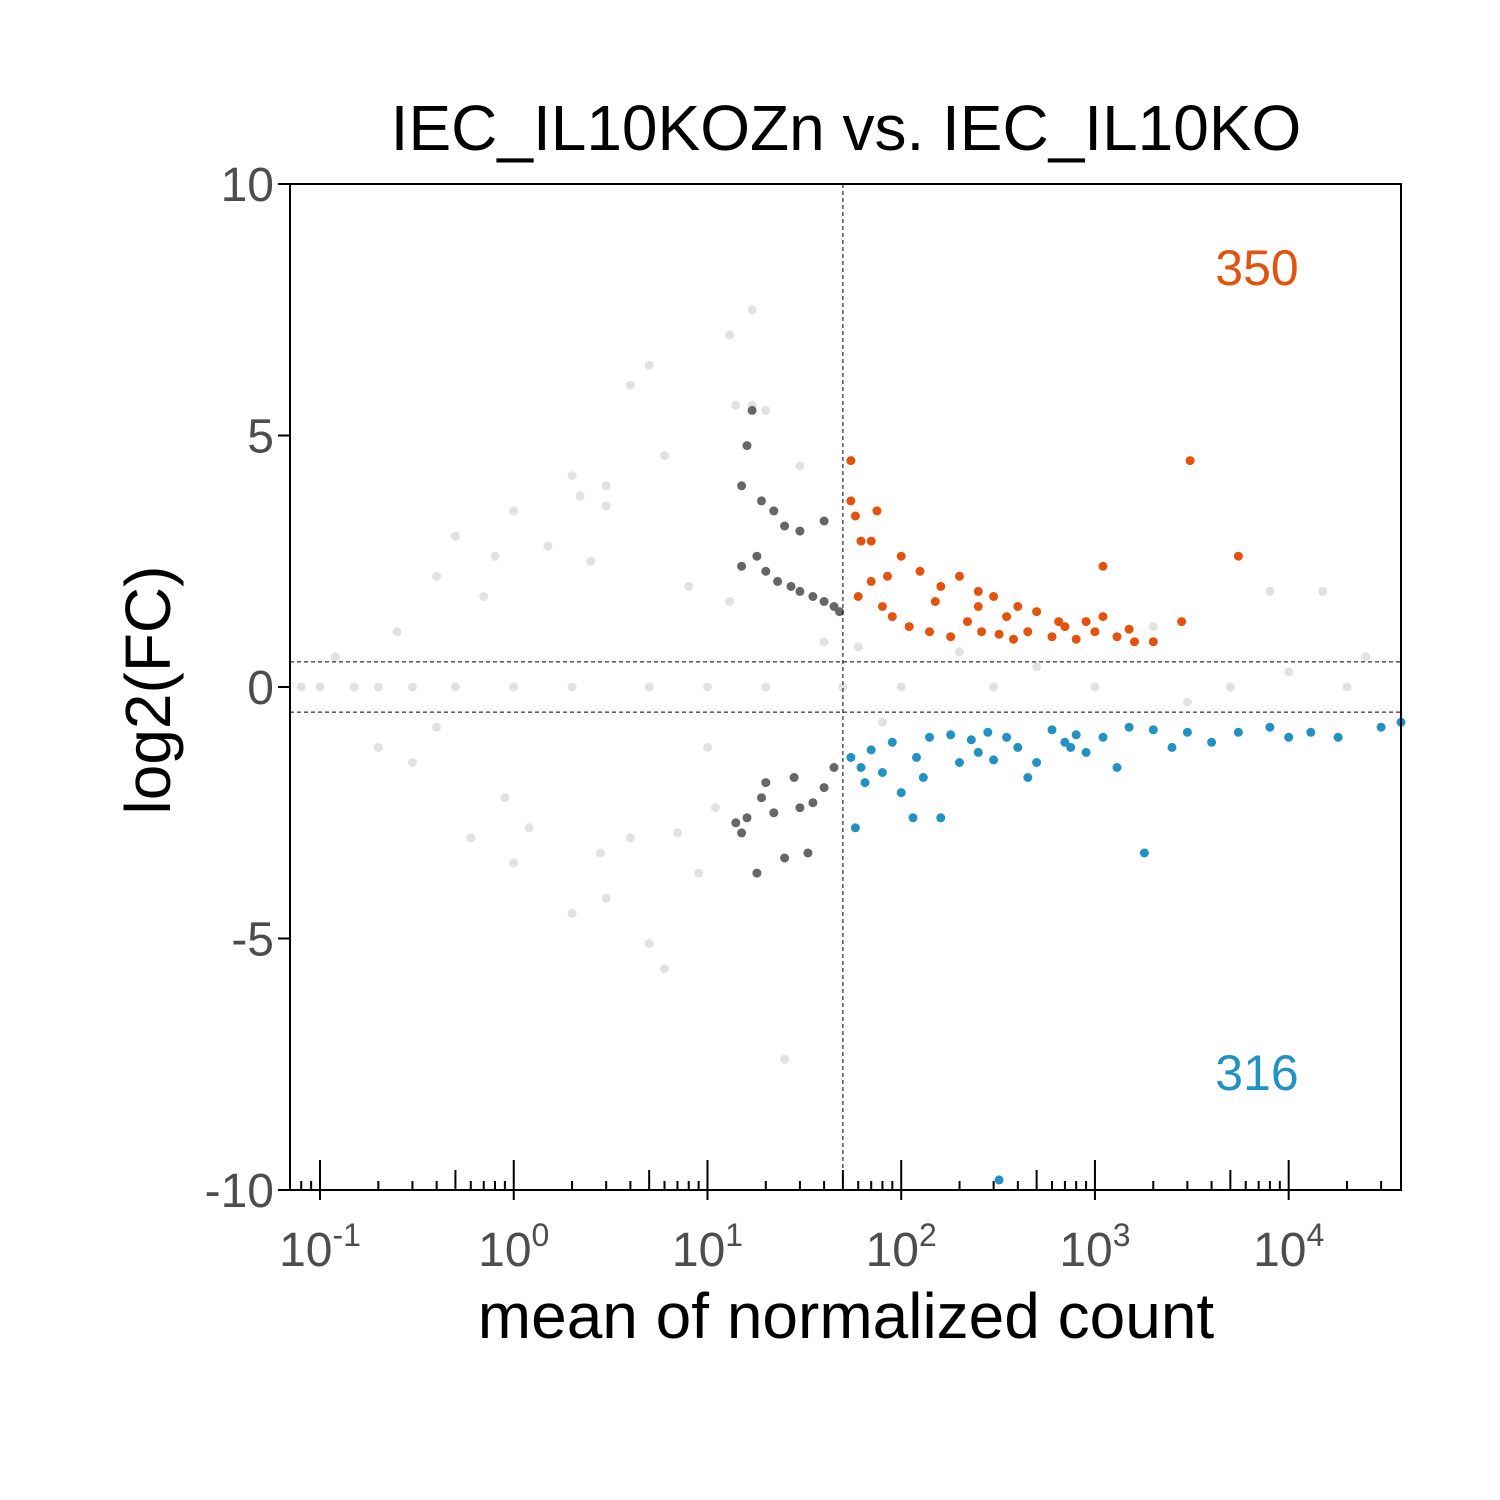 Image resolution: width=1500 pixels, height=1500 pixels. I want to click on x-tick-label-5: 10⁴, so click(1288, 1247).